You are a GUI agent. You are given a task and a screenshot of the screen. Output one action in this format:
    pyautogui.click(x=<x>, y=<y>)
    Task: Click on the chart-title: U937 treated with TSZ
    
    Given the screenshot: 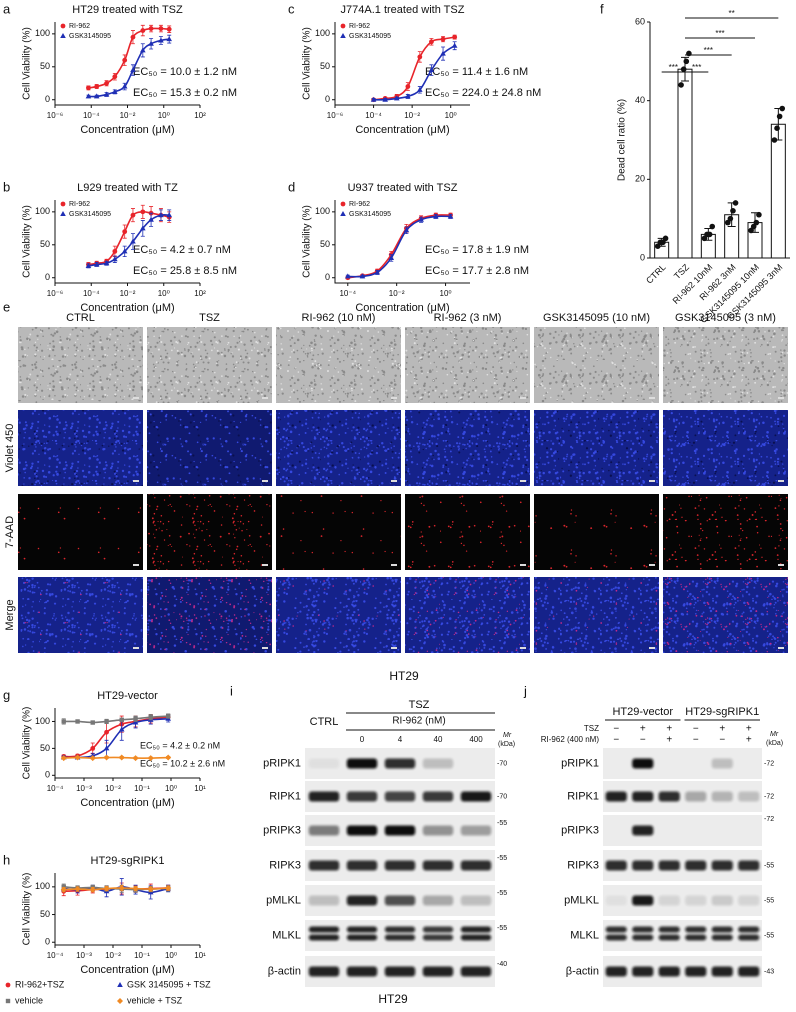 What is the action you would take?
    pyautogui.click(x=403, y=188)
    